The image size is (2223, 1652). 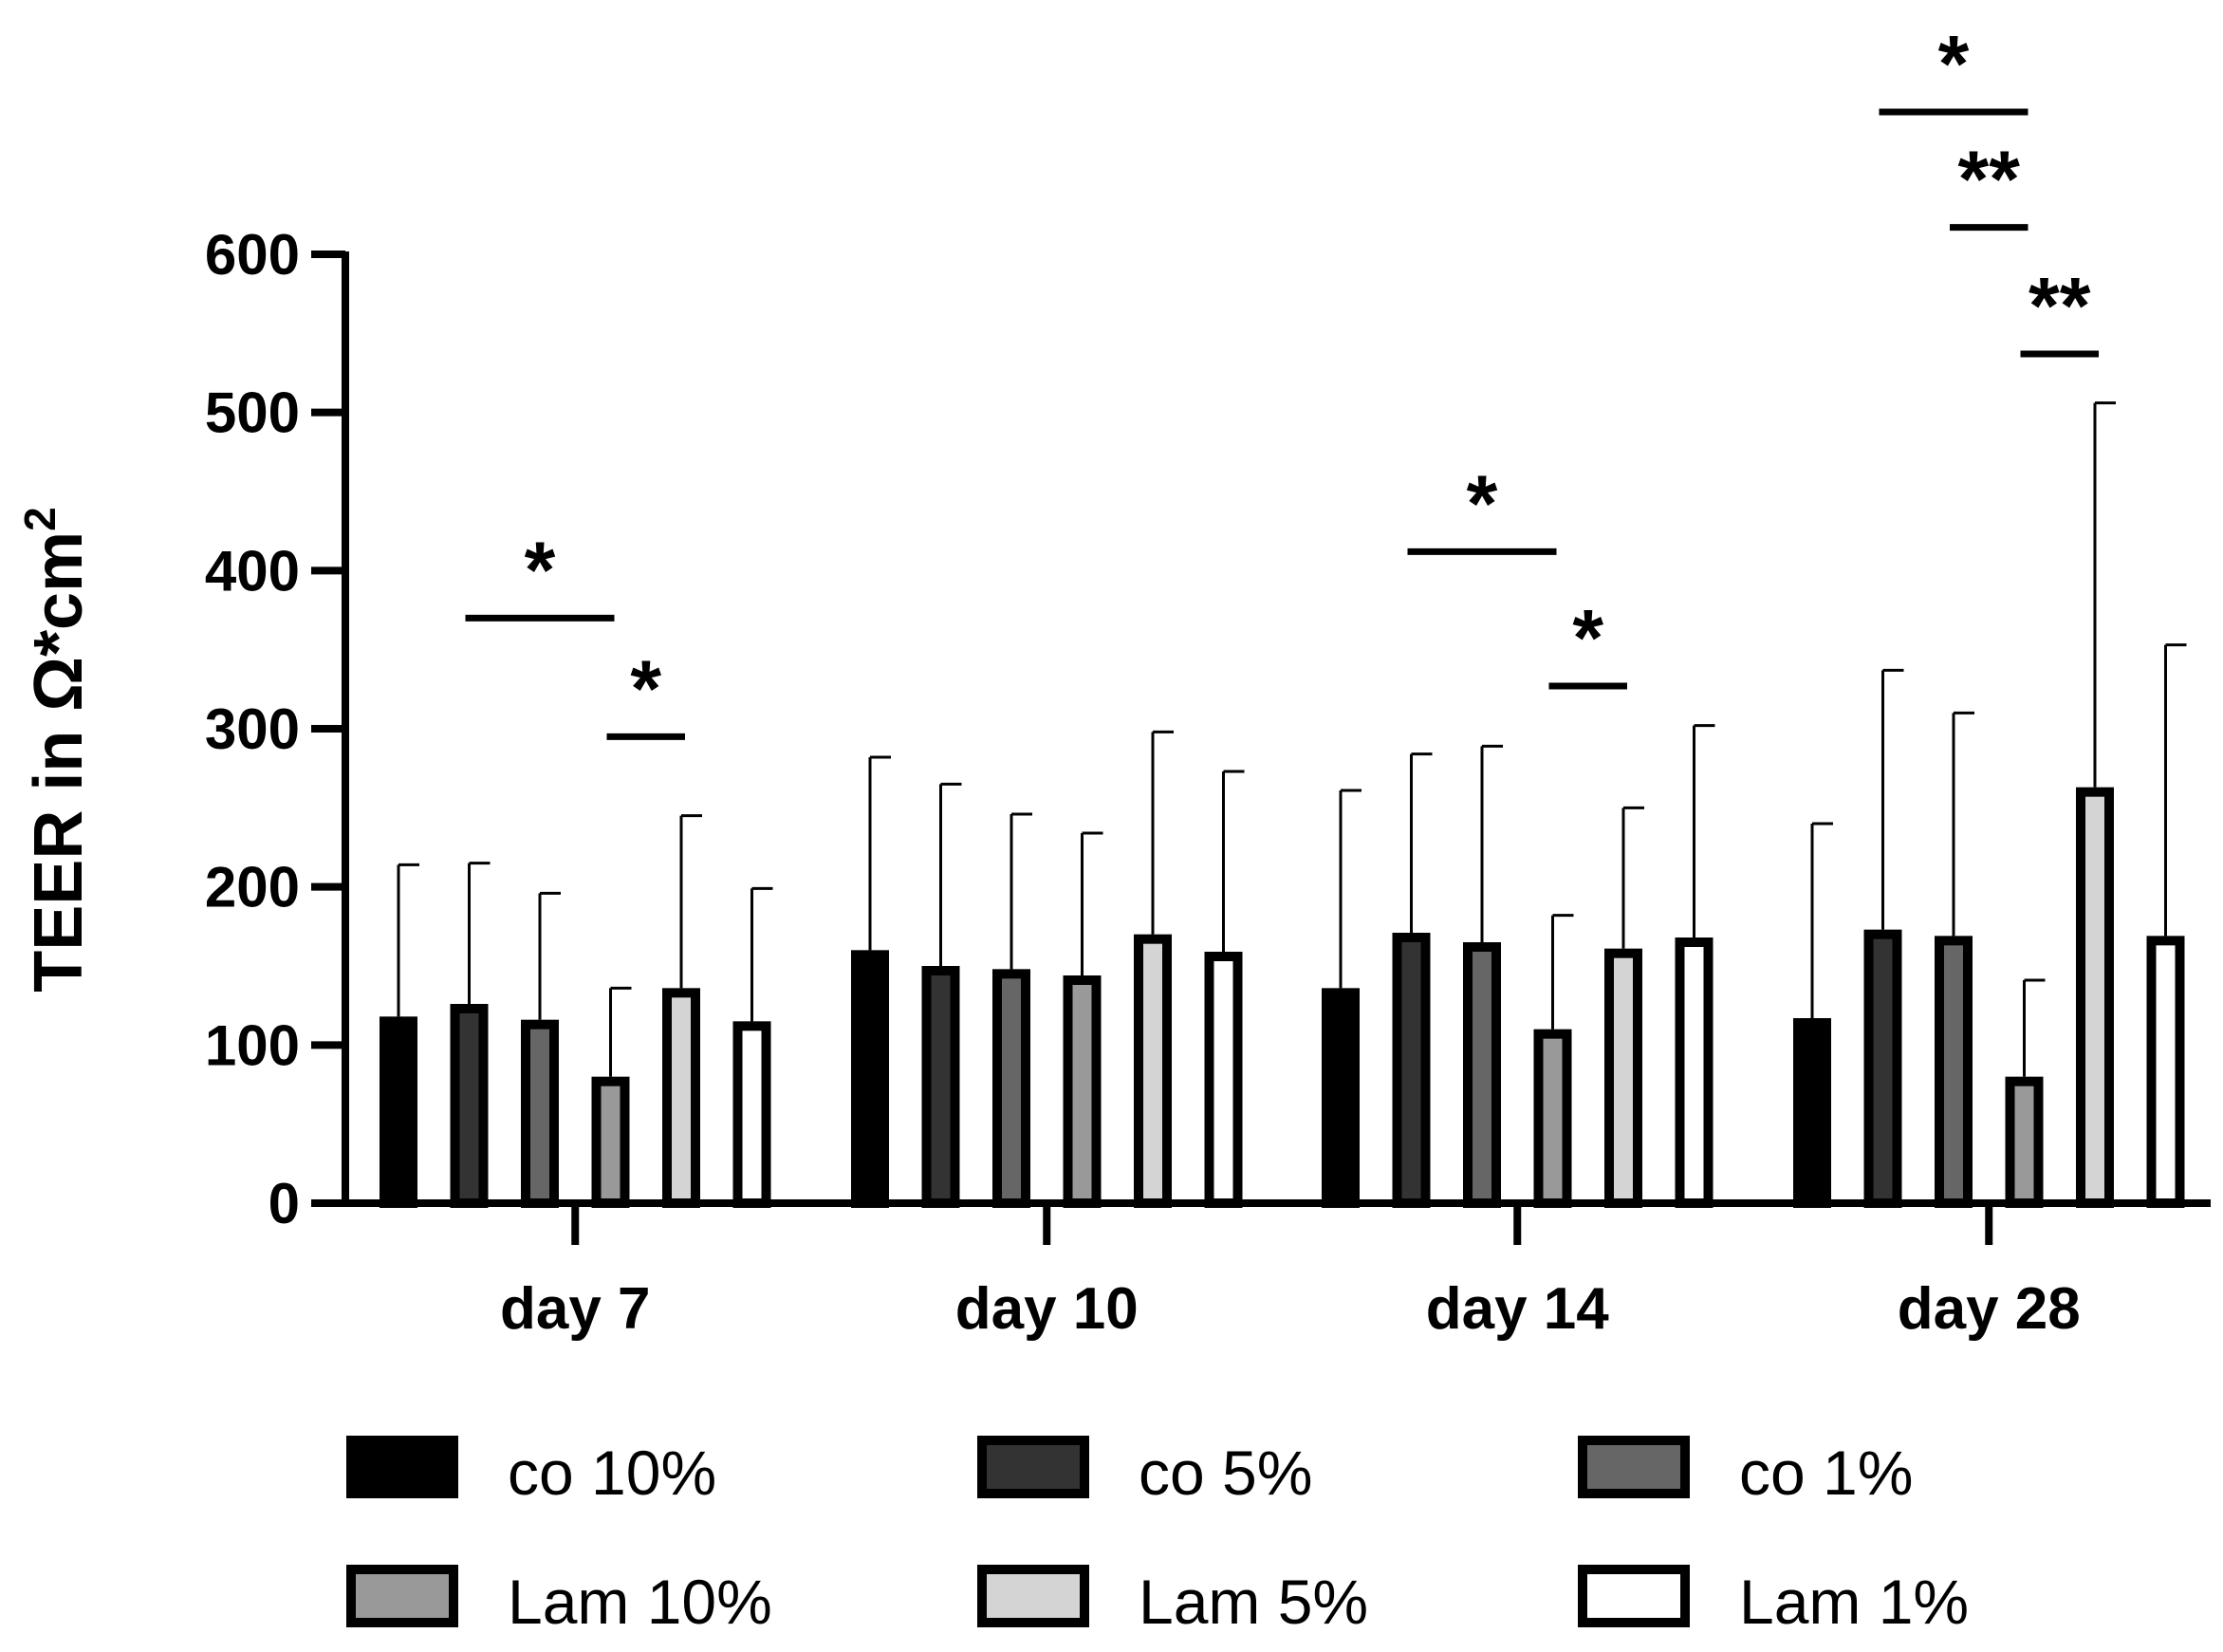 What do you see at coordinates (1518, 1309) in the screenshot?
I see `x-category-label: day 14` at bounding box center [1518, 1309].